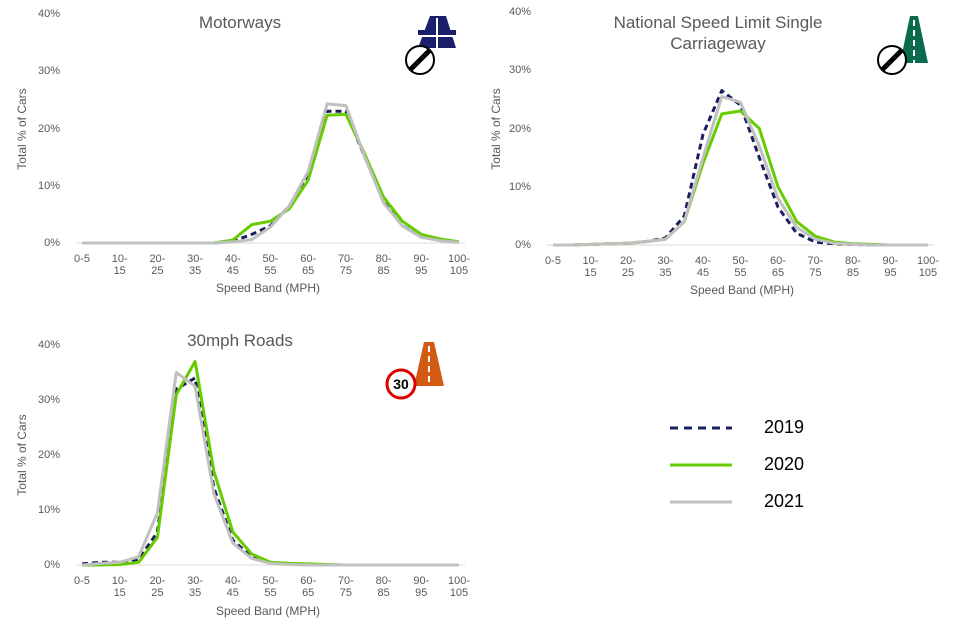 The image size is (960, 640). Describe the element at coordinates (430, 45) in the screenshot. I see `motorway-icon` at that location.